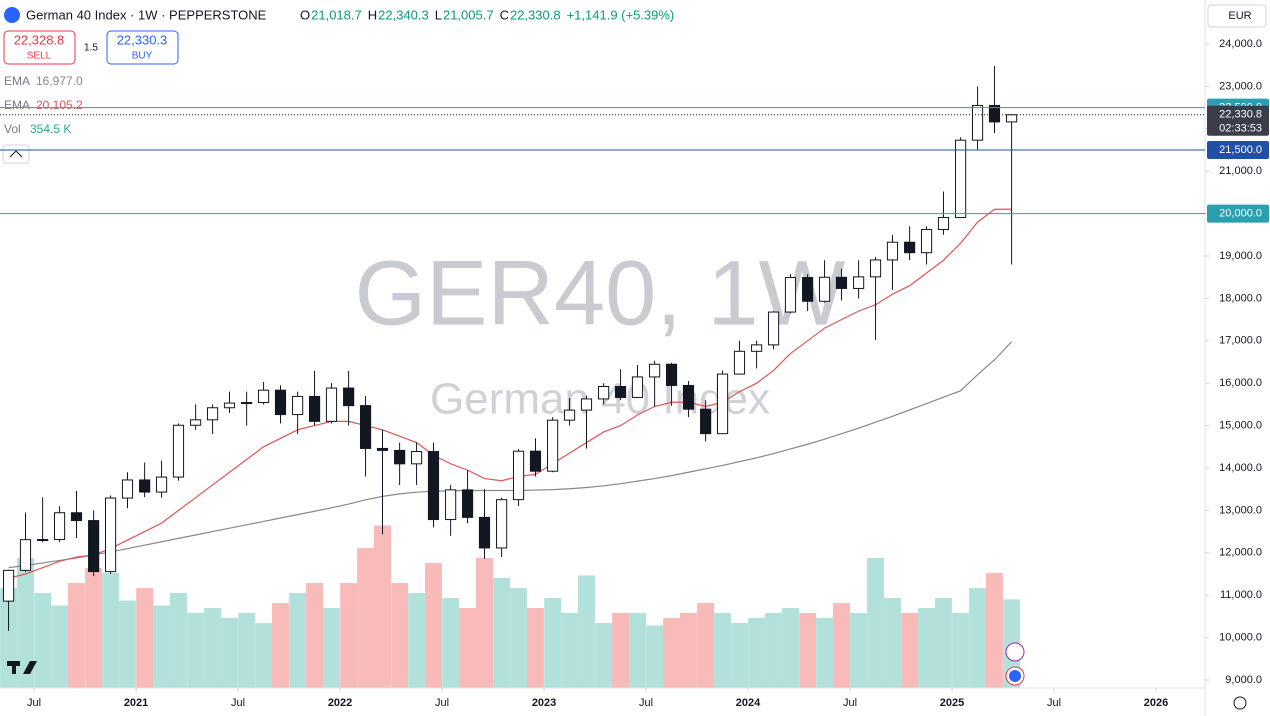  I want to click on last-price-badge, so click(1238, 120).